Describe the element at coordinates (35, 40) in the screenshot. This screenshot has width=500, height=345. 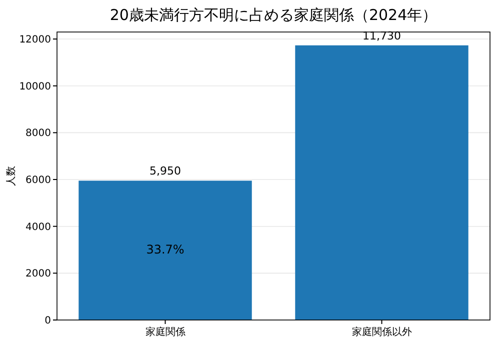
I see `y-tick-label: 12000` at that location.